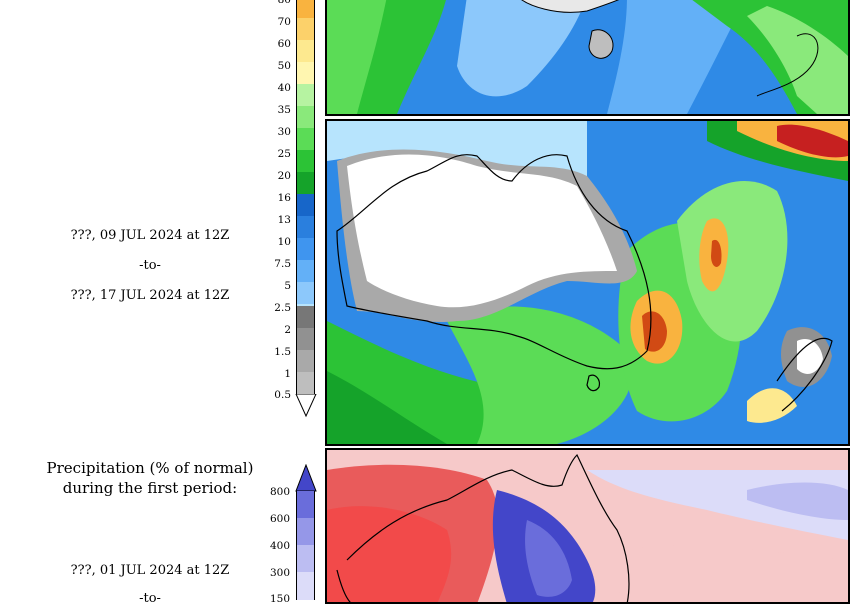 This screenshot has width=850, height=606. I want to click on precip-tick-label: 35, so click(284, 110).